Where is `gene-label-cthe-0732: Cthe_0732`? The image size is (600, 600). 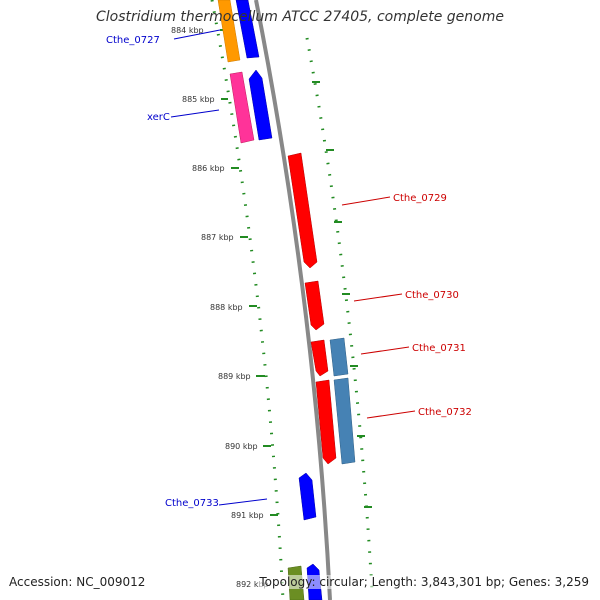
gene-label-cthe-0732: Cthe_0732 is located at coordinates (445, 412).